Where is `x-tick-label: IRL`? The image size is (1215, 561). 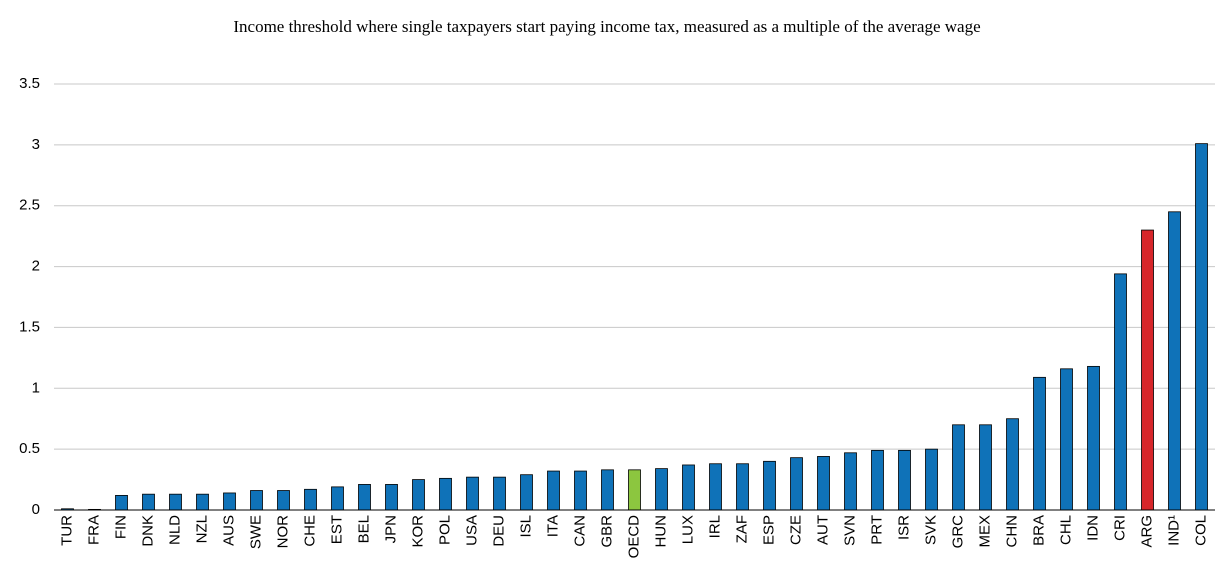
x-tick-label: IRL is located at coordinates (714, 526).